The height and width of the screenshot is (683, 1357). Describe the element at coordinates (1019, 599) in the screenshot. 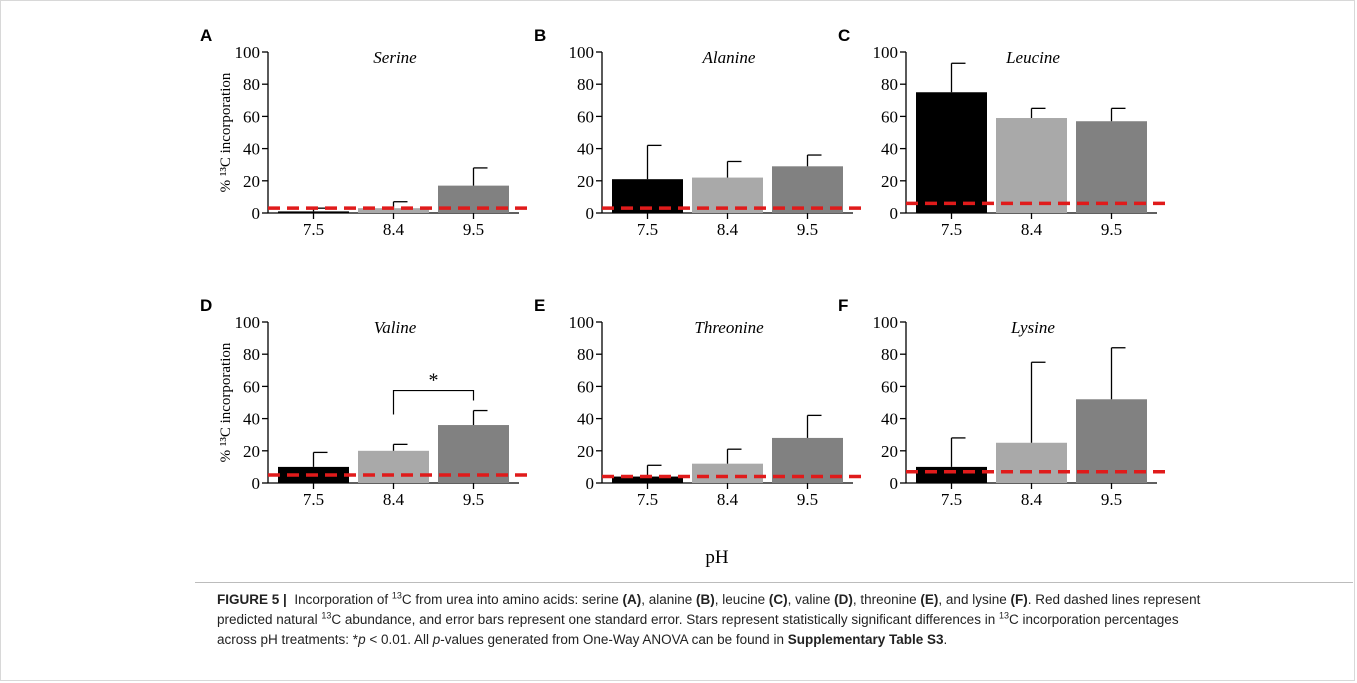

I see `caption-panel-ref: (F)` at that location.